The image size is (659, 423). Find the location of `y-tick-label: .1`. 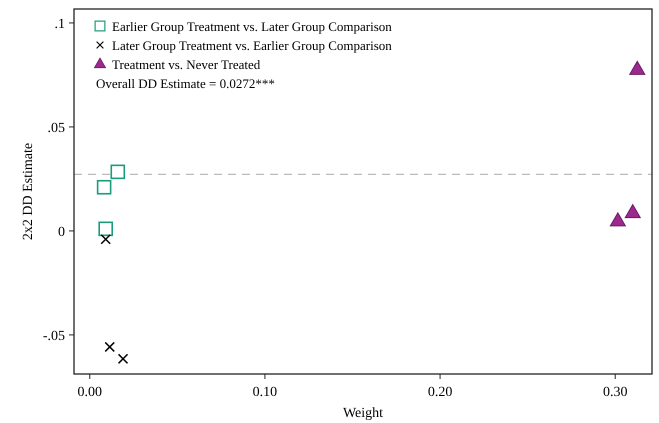

y-tick-label: .1 is located at coordinates (59, 24).